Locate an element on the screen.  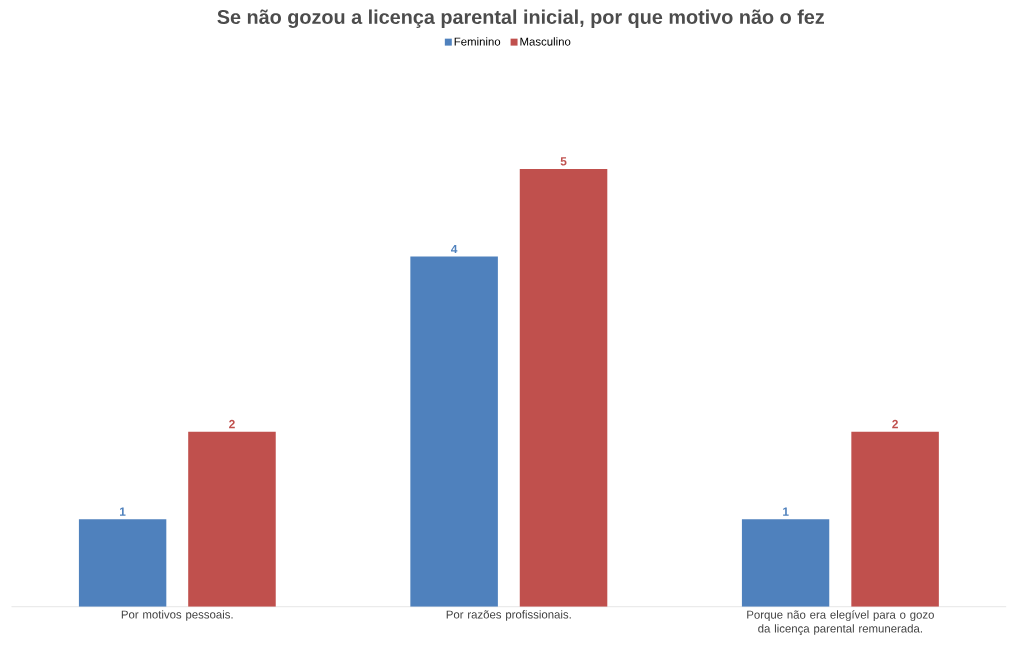
x-tick-label: Por motivos pessoais. is located at coordinates (177, 615).